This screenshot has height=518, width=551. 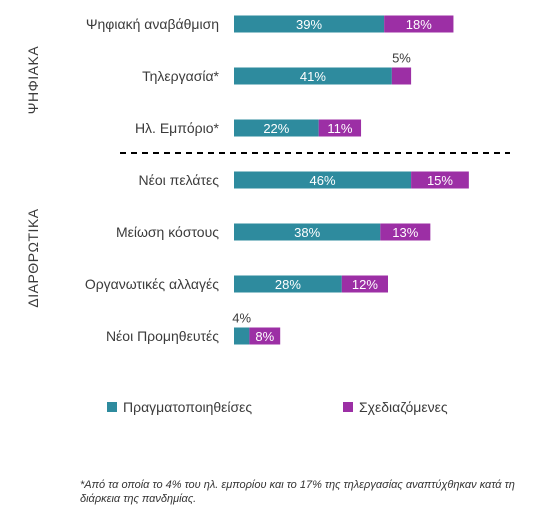 I want to click on legend-entry: Σχεδιαζόμενες, so click(x=403, y=407).